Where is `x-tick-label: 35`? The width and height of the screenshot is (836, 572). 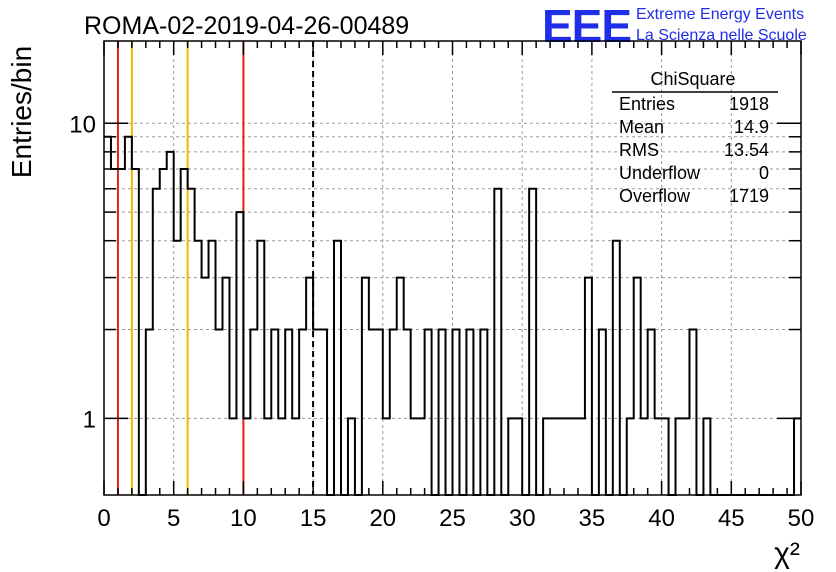
x-tick-label: 35 is located at coordinates (592, 518).